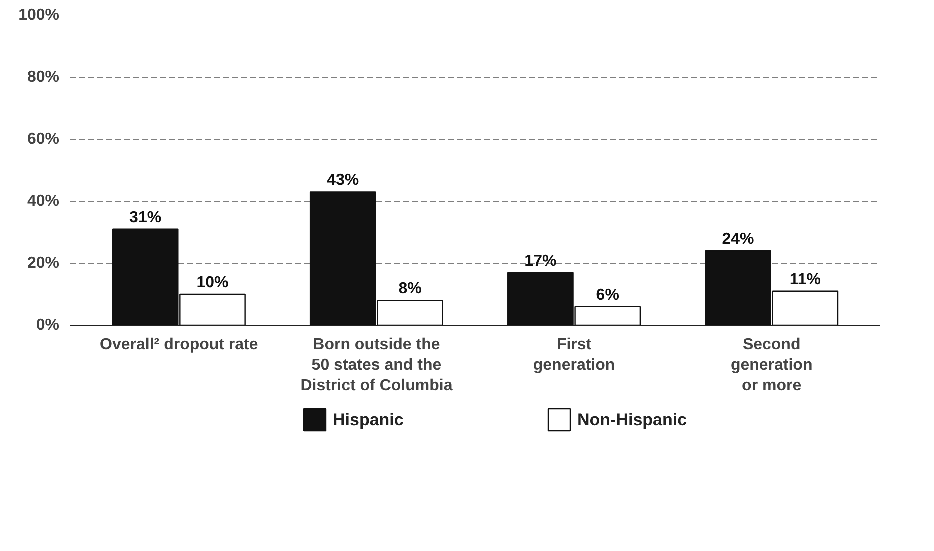 This screenshot has width=934, height=551. Describe the element at coordinates (633, 420) in the screenshot. I see `legend-label: Non-Hispanic` at that location.